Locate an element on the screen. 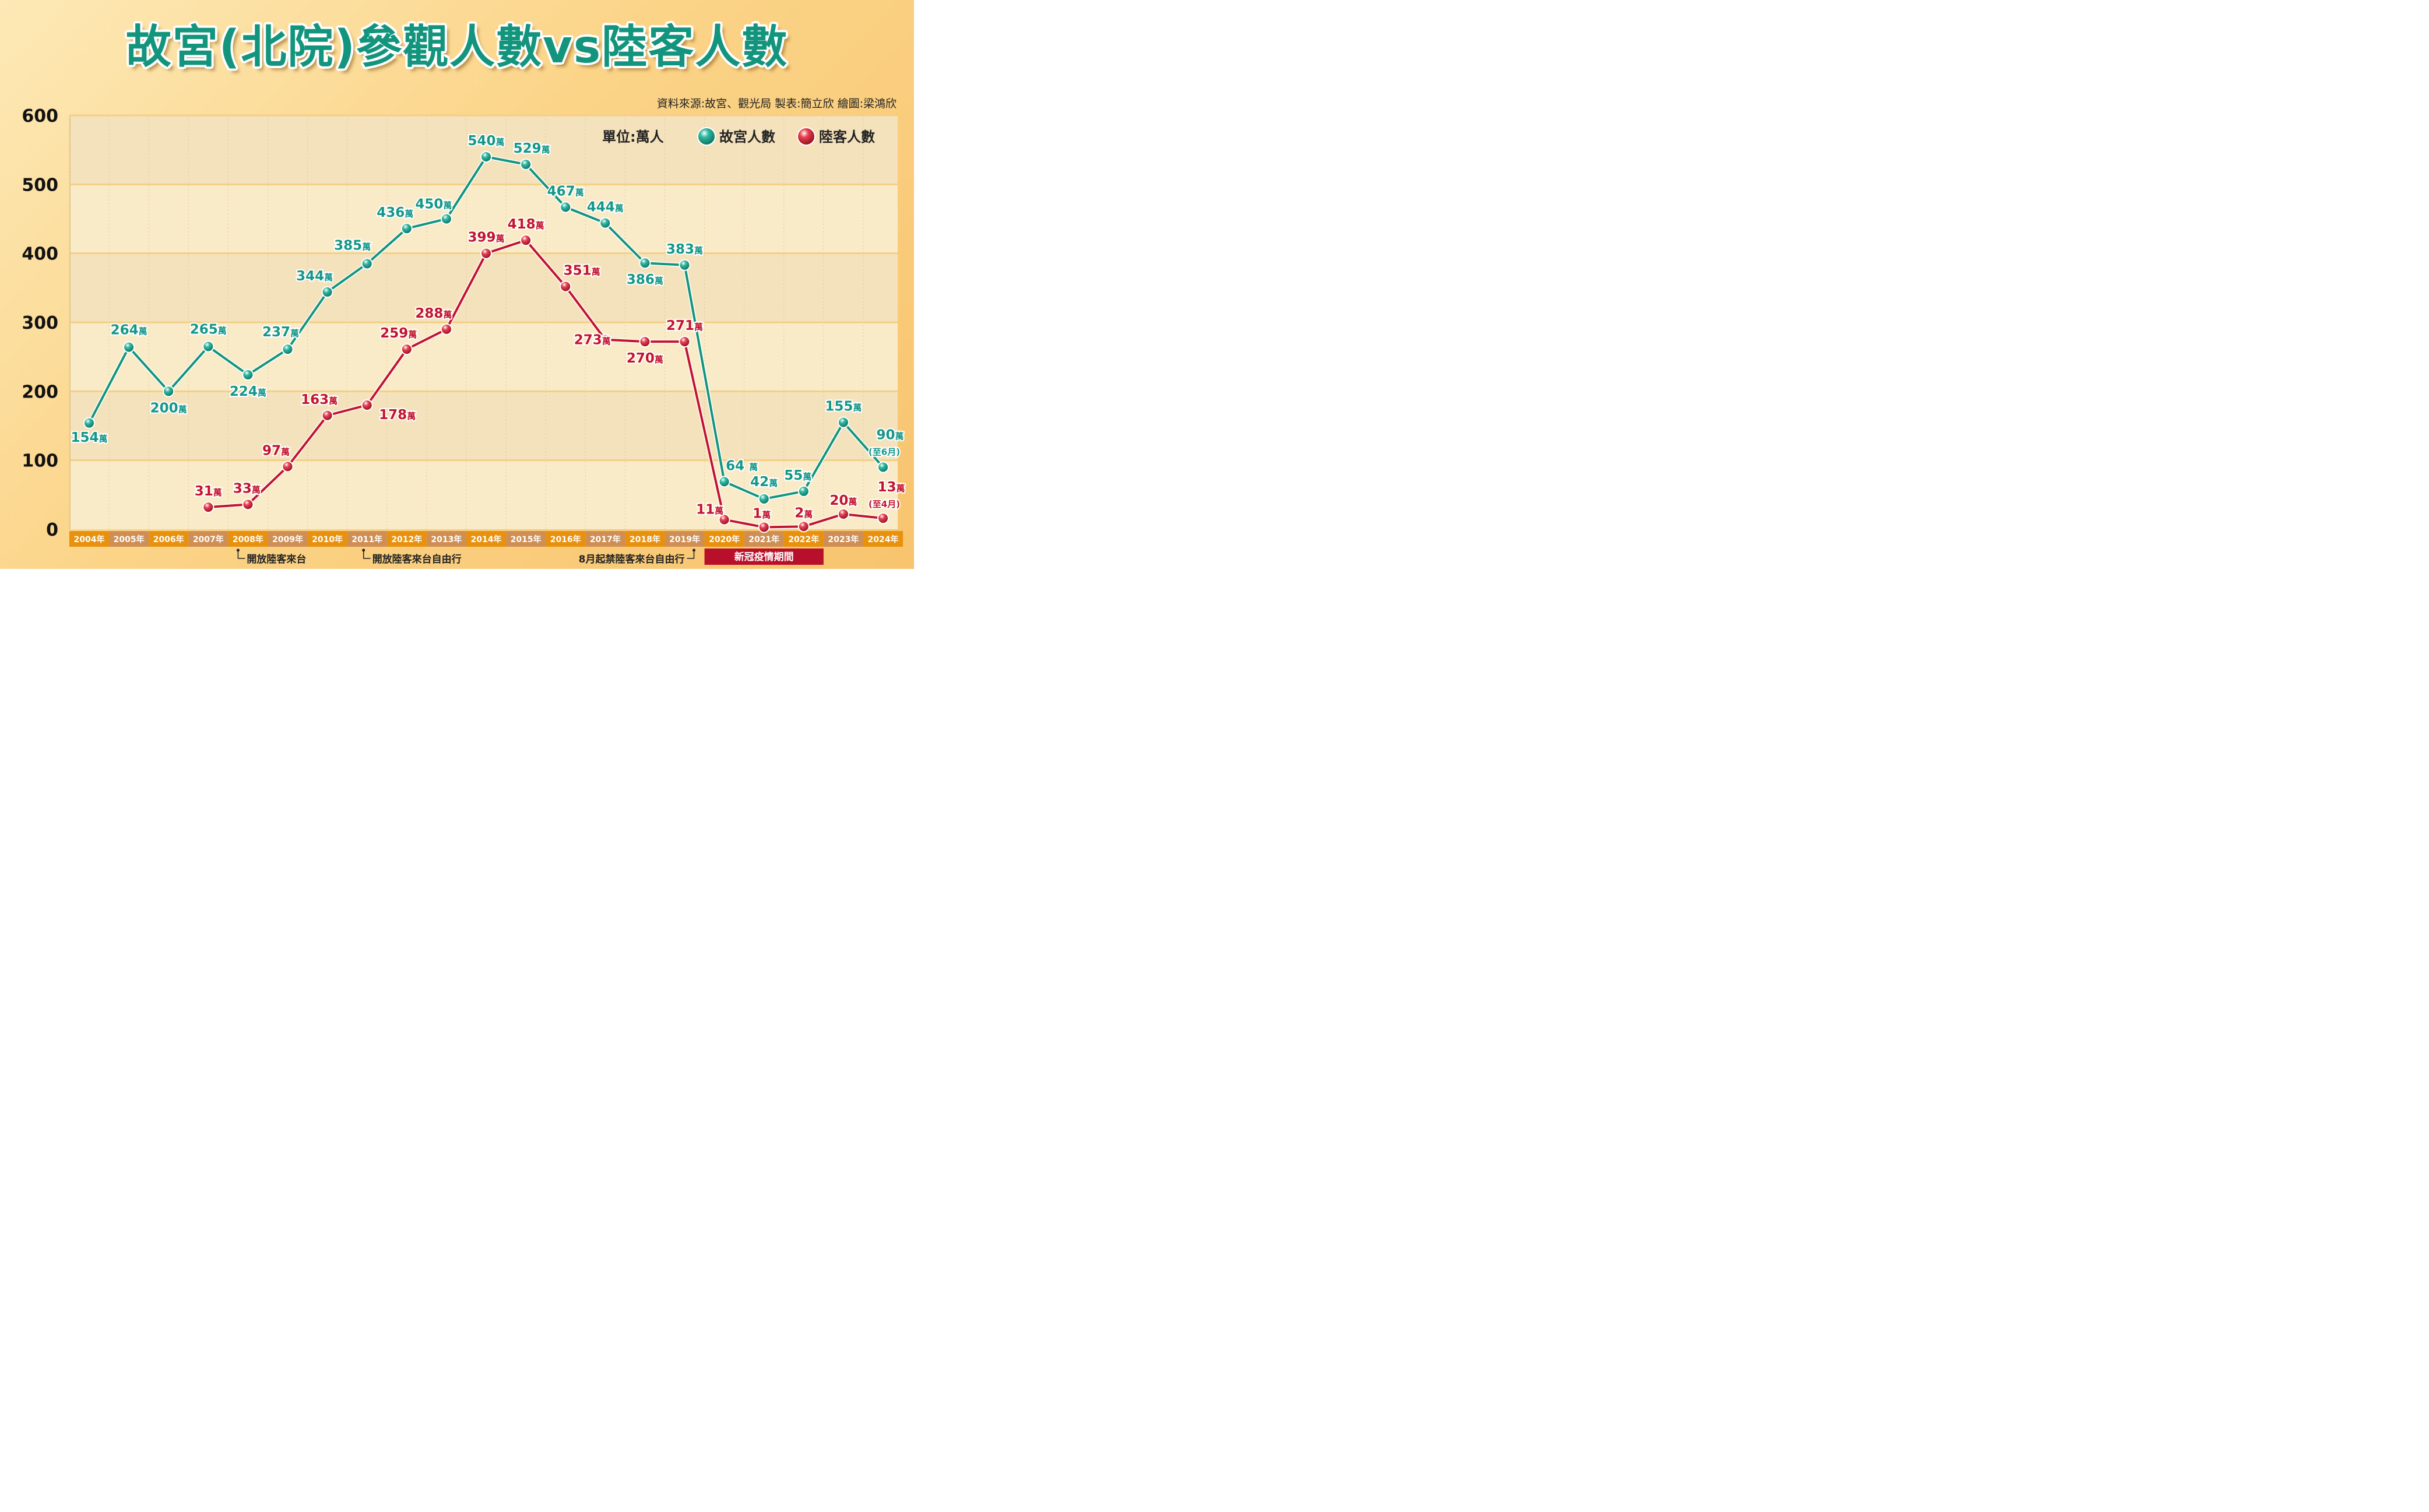  data-label: 33萬 is located at coordinates (247, 488).